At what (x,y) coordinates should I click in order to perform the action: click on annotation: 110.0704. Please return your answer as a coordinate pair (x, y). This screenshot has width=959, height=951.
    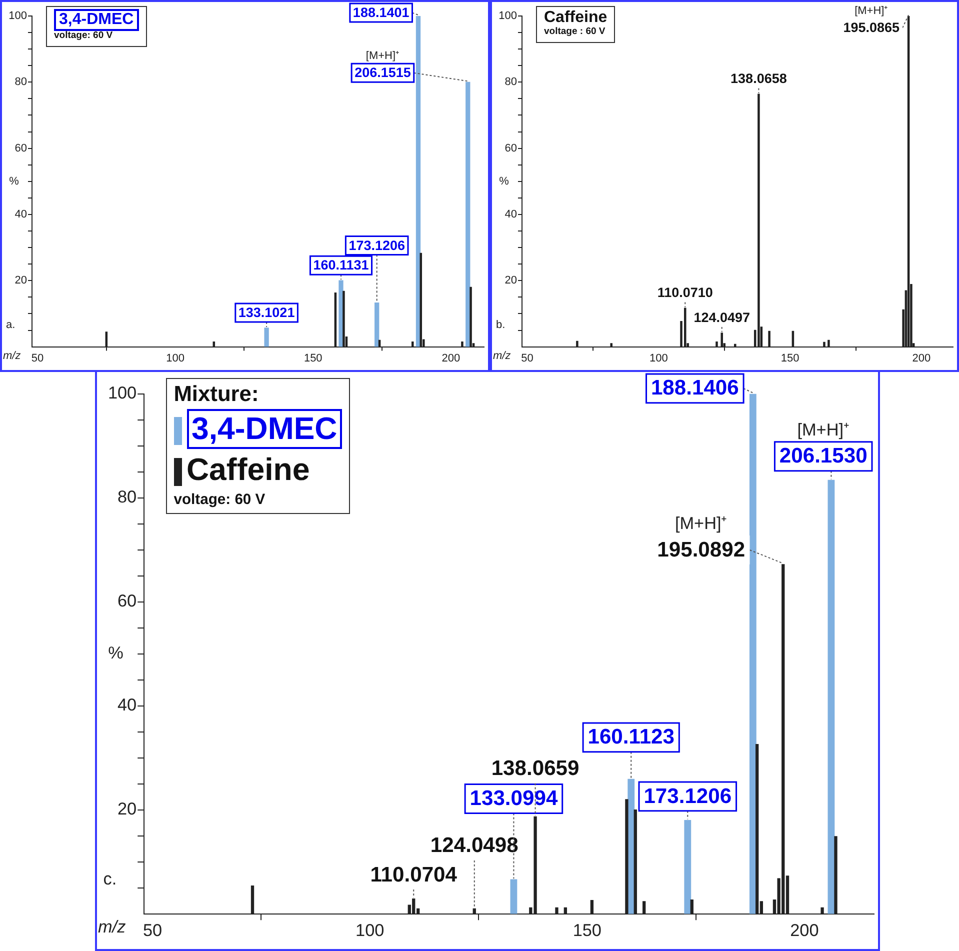
    Looking at the image, I should click on (414, 874).